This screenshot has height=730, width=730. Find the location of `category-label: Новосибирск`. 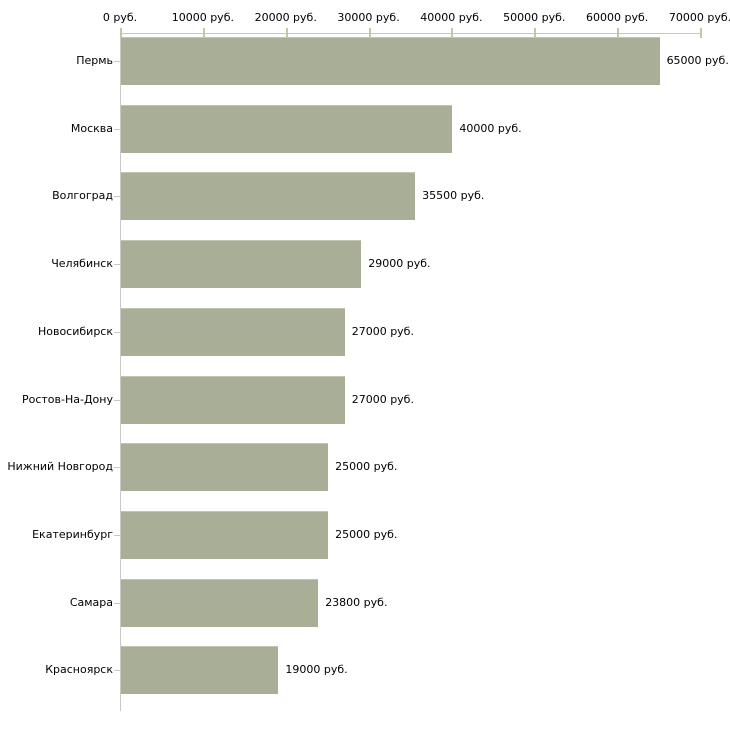

category-label: Новосибирск is located at coordinates (75, 331).